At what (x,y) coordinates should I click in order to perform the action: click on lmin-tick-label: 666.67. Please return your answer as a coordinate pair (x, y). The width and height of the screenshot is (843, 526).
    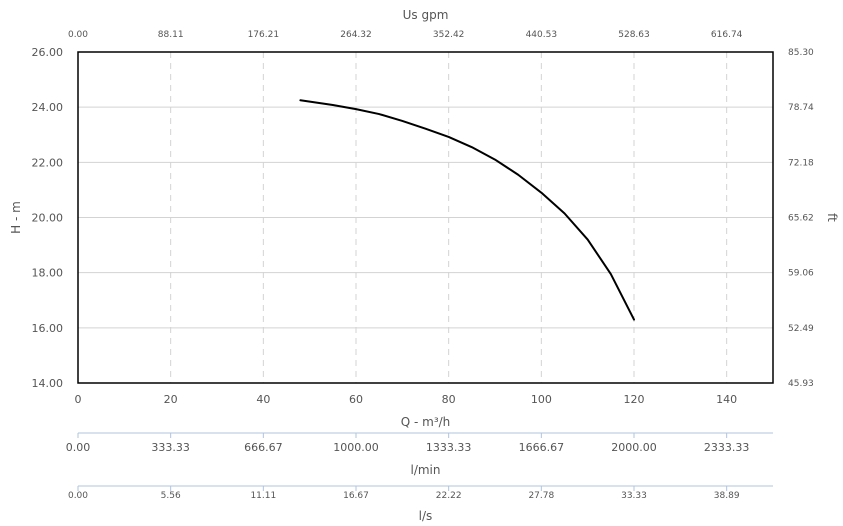
    Looking at the image, I should click on (263, 447).